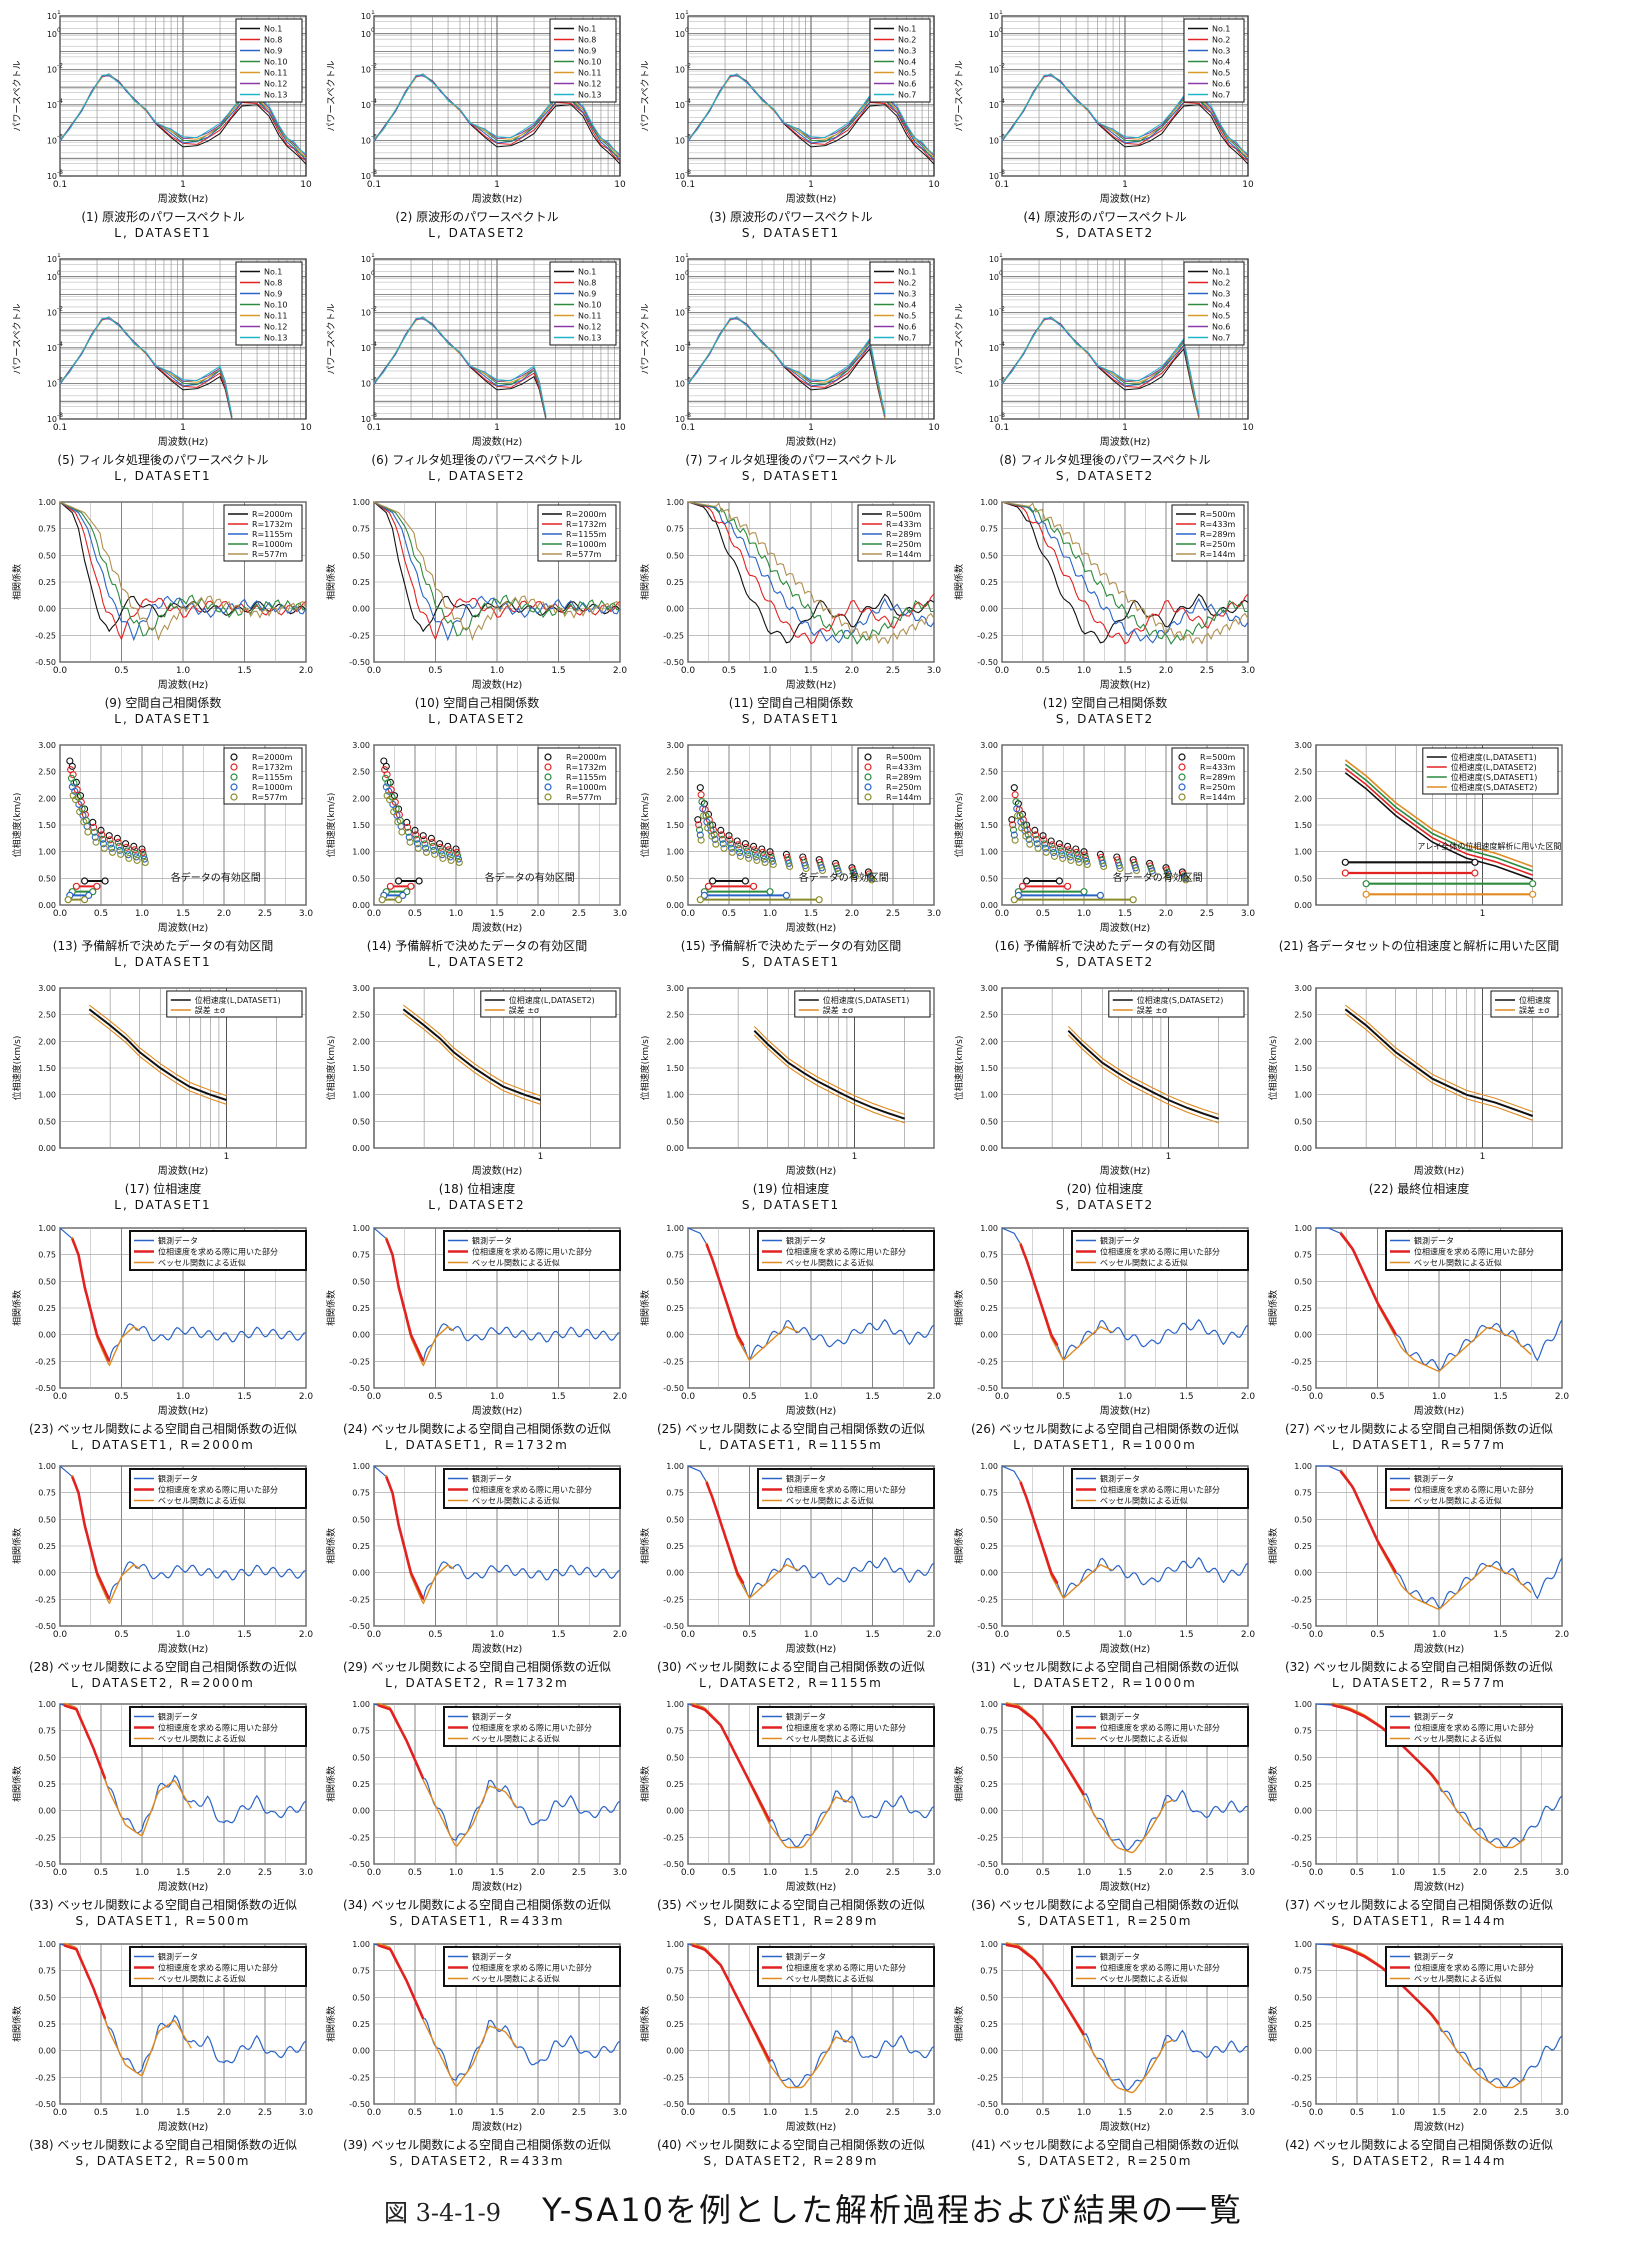 The width and height of the screenshot is (1627, 2257). I want to click on legend: No.1 No.8 No.9 No.10 No.11 No.12 No.13, so click(269, 60).